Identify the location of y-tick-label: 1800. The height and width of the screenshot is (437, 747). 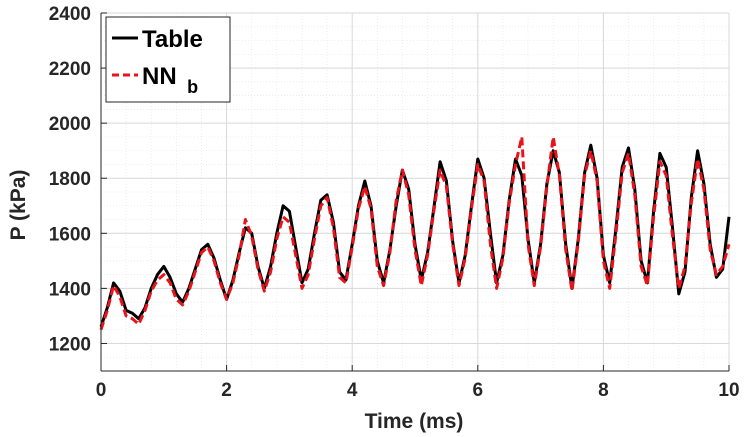
(70, 179).